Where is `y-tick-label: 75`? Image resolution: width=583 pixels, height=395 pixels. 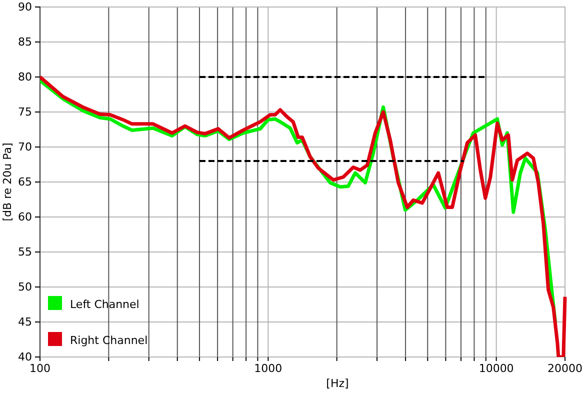
y-tick-label: 75 is located at coordinates (25, 112).